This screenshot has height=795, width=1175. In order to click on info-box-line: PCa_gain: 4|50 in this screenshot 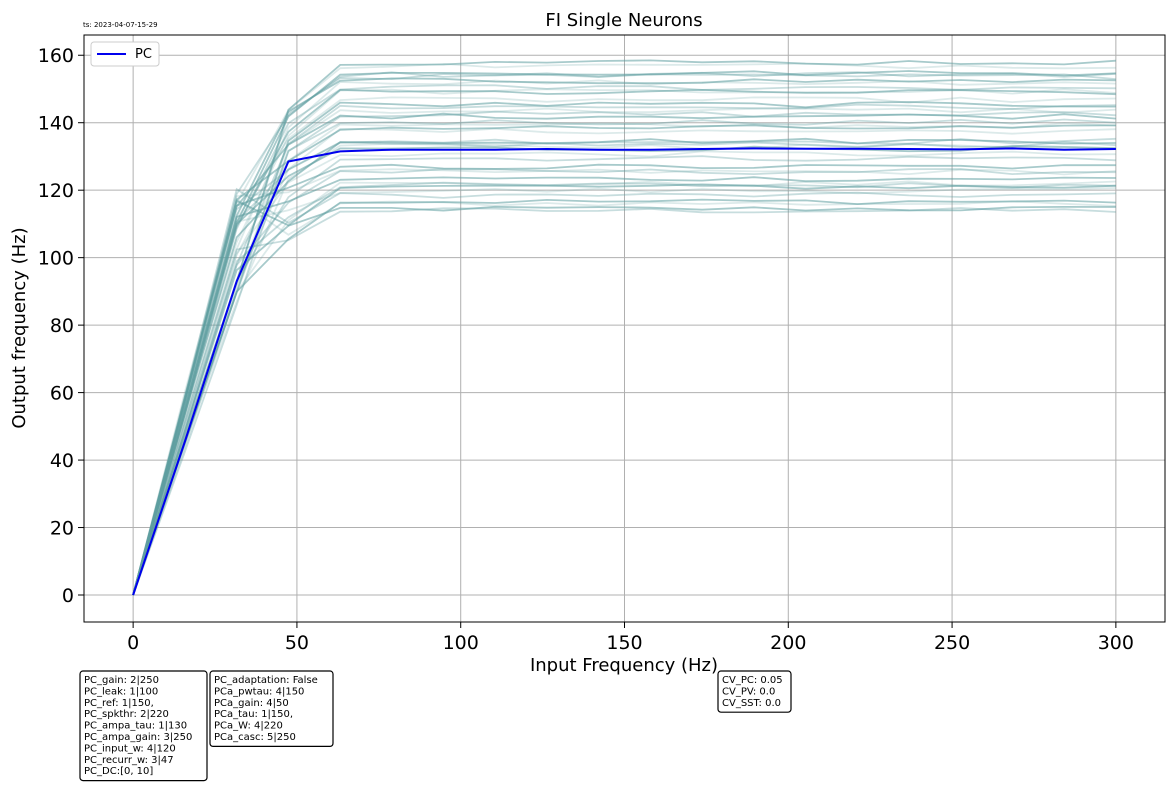, I will do `click(251, 703)`.